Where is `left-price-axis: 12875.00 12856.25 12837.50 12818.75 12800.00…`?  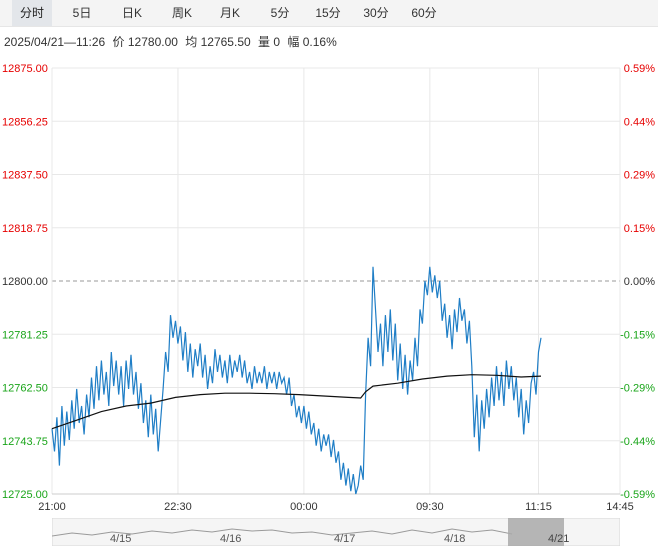 left-price-axis: 12875.00 12856.25 12837.50 12818.75 12800.00… is located at coordinates (25, 282).